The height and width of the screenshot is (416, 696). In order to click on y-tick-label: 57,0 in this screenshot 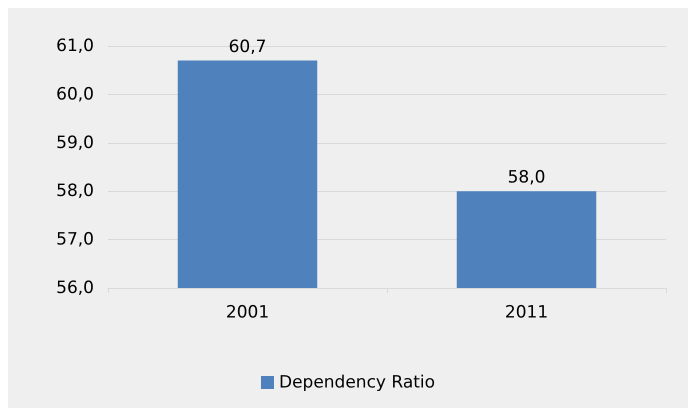, I will do `click(75, 240)`.